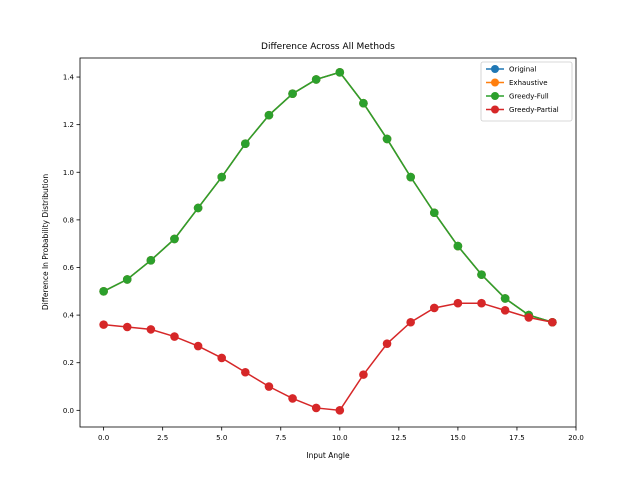 The height and width of the screenshot is (480, 640). Describe the element at coordinates (103, 438) in the screenshot. I see `x-tick-label: 0.0` at that location.